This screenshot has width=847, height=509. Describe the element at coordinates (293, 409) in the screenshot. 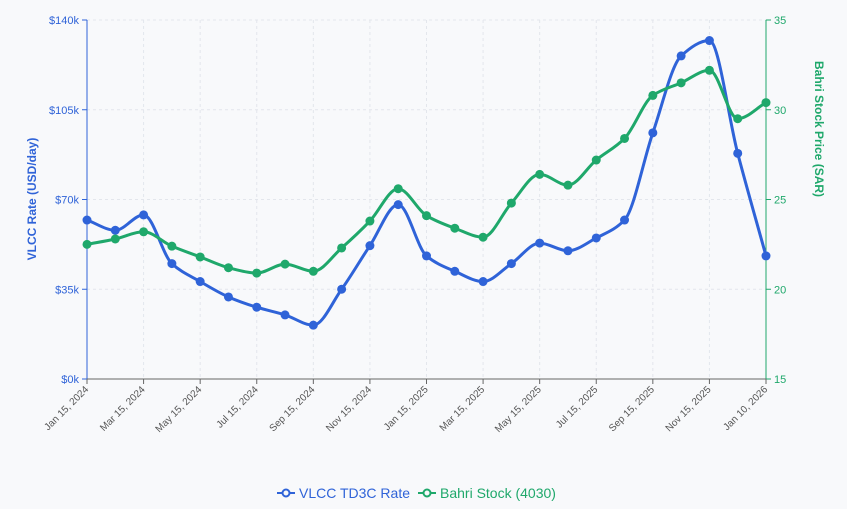

I see `x-tick-label: Sep 15, 2024` at that location.